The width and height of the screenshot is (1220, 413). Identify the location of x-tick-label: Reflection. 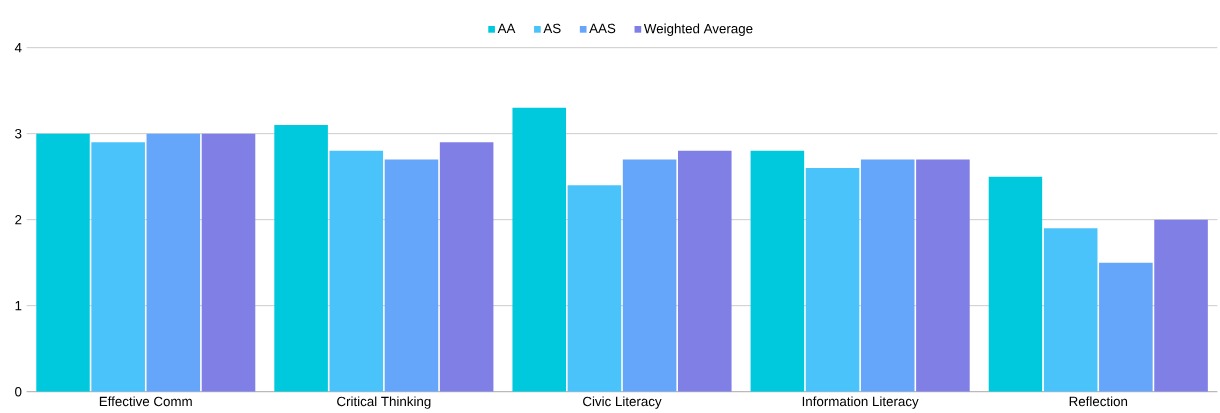
(1098, 401).